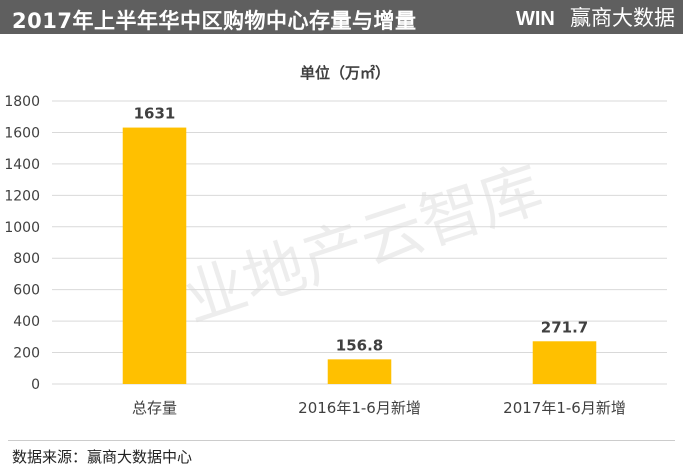  Describe the element at coordinates (341, 440) in the screenshot. I see `footer-divider` at that location.